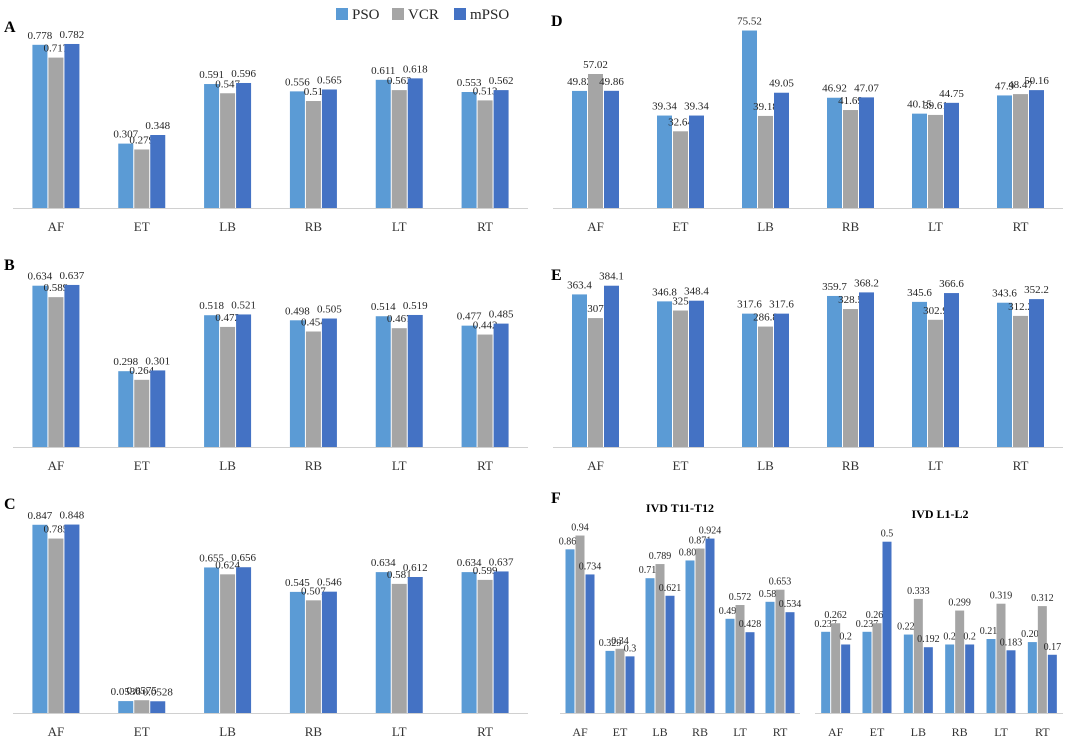  Describe the element at coordinates (781, 305) in the screenshot. I see `data-label-mpso-lb: 317.6` at that location.